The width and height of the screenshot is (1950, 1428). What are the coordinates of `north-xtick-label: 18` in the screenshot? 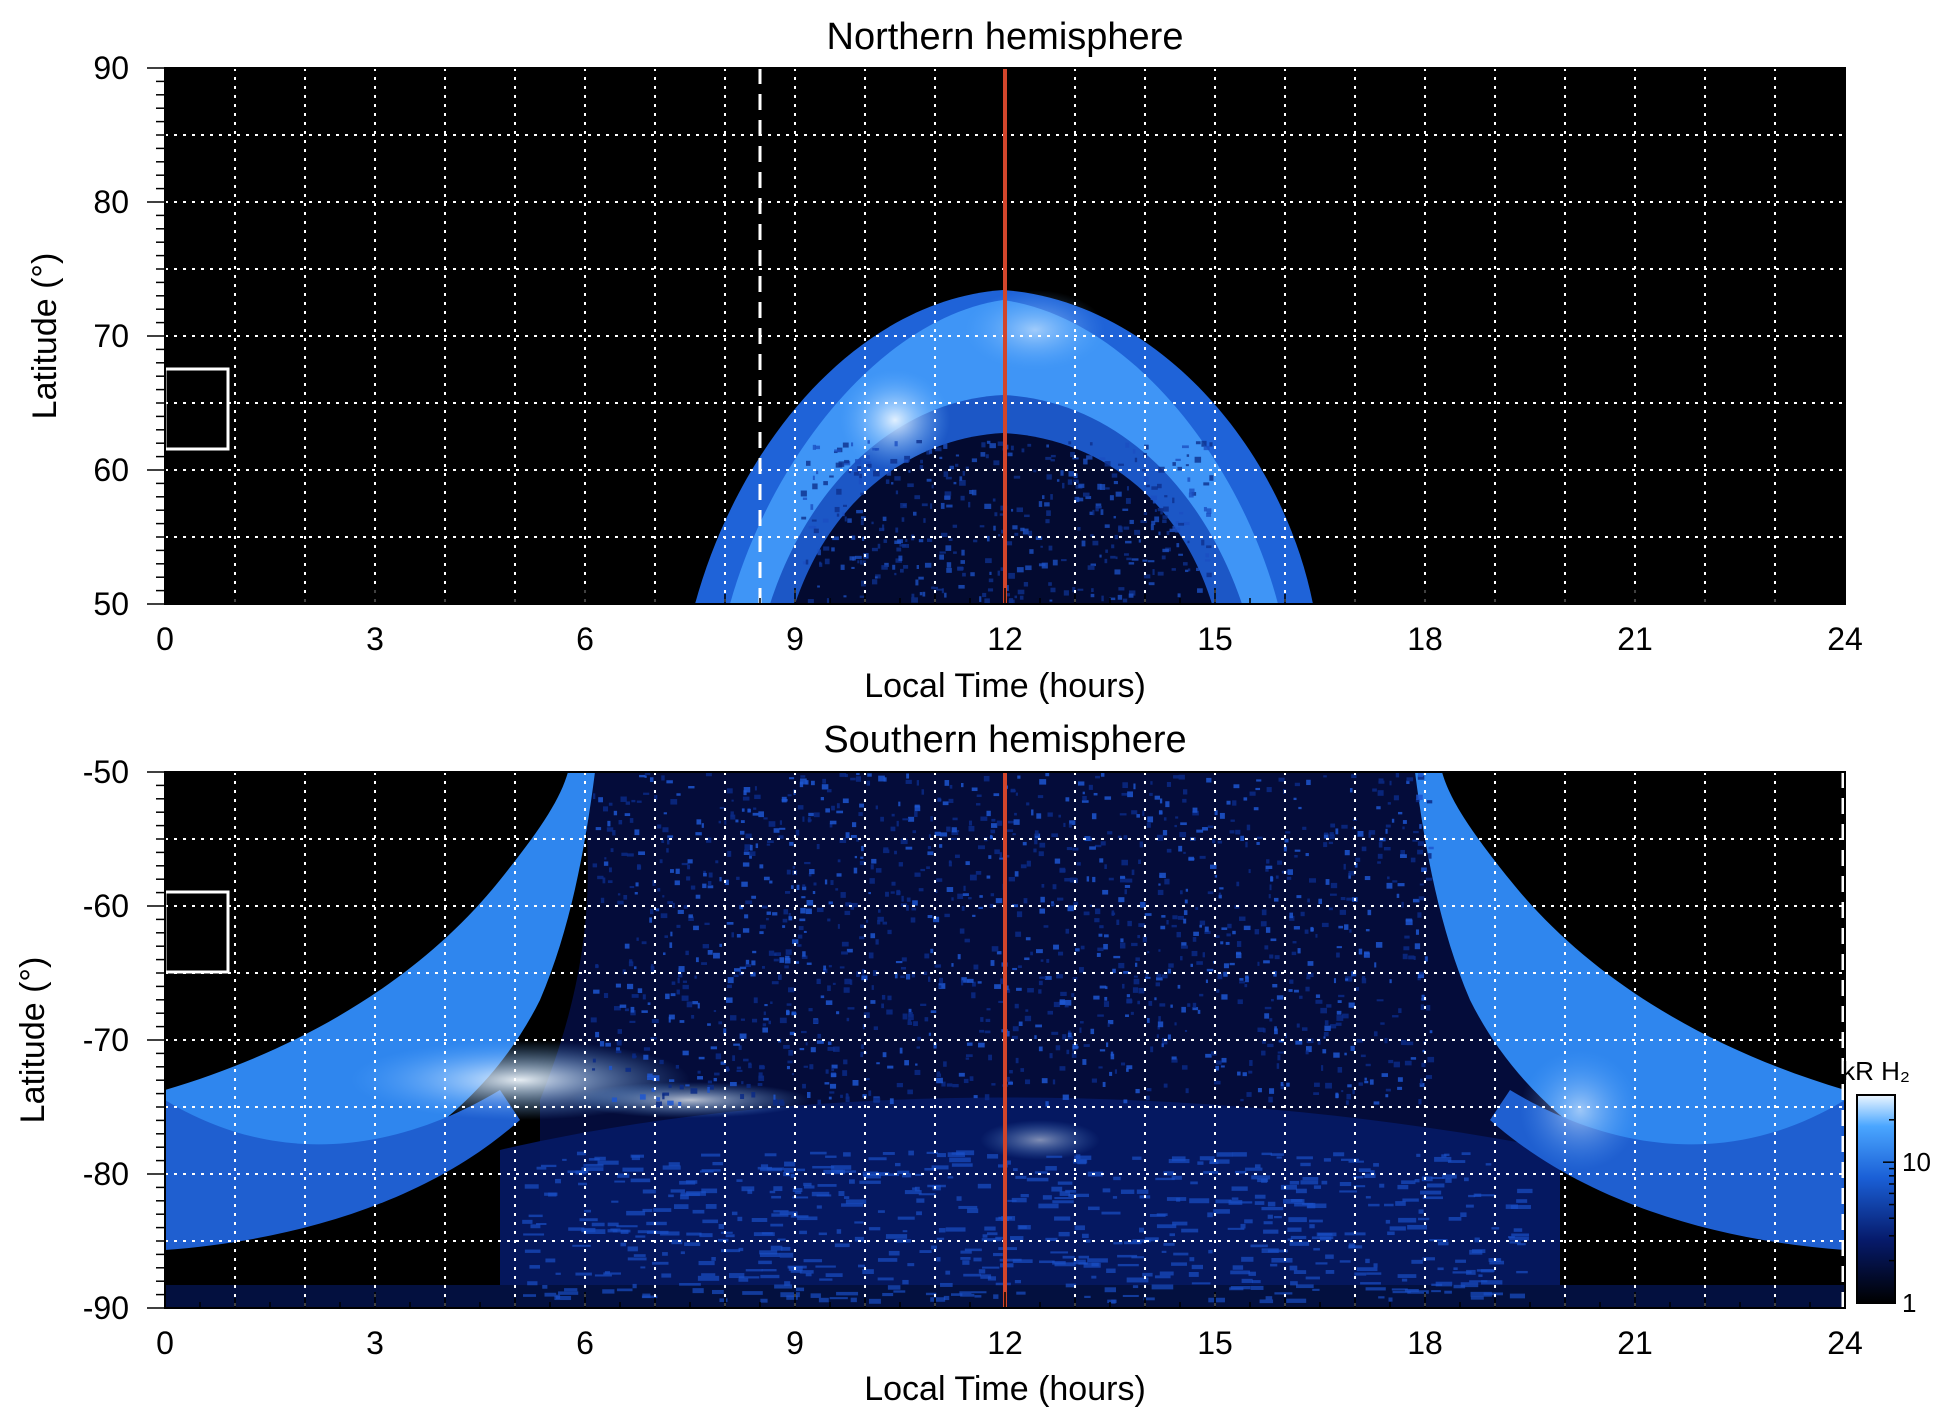 It's located at (1425, 639).